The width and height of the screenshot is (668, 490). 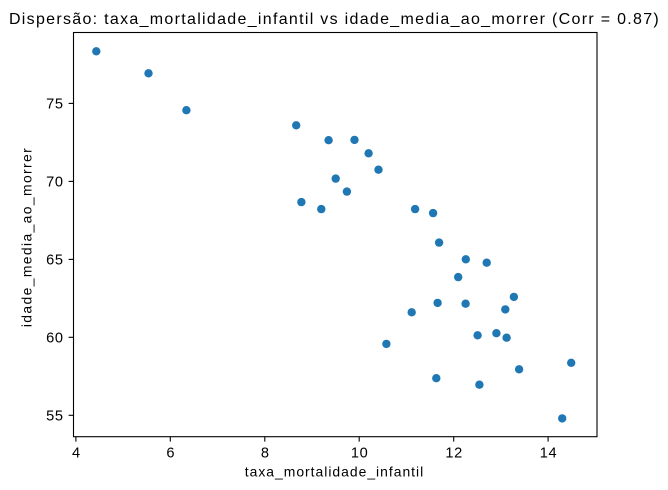 I want to click on svg-text: 60, so click(x=54, y=339).